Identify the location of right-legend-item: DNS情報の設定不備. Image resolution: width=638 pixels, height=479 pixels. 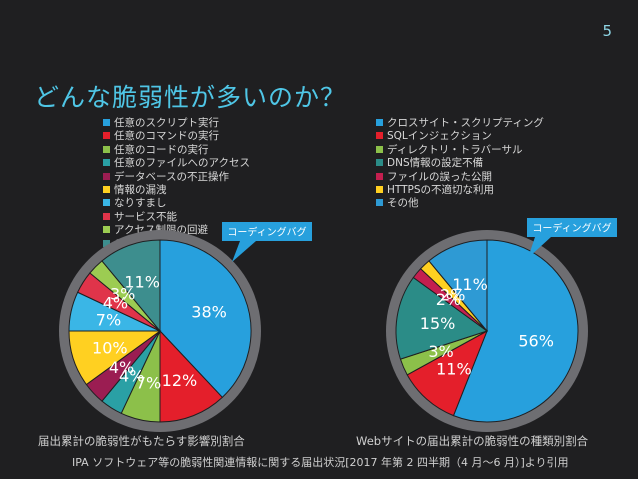
(460, 163).